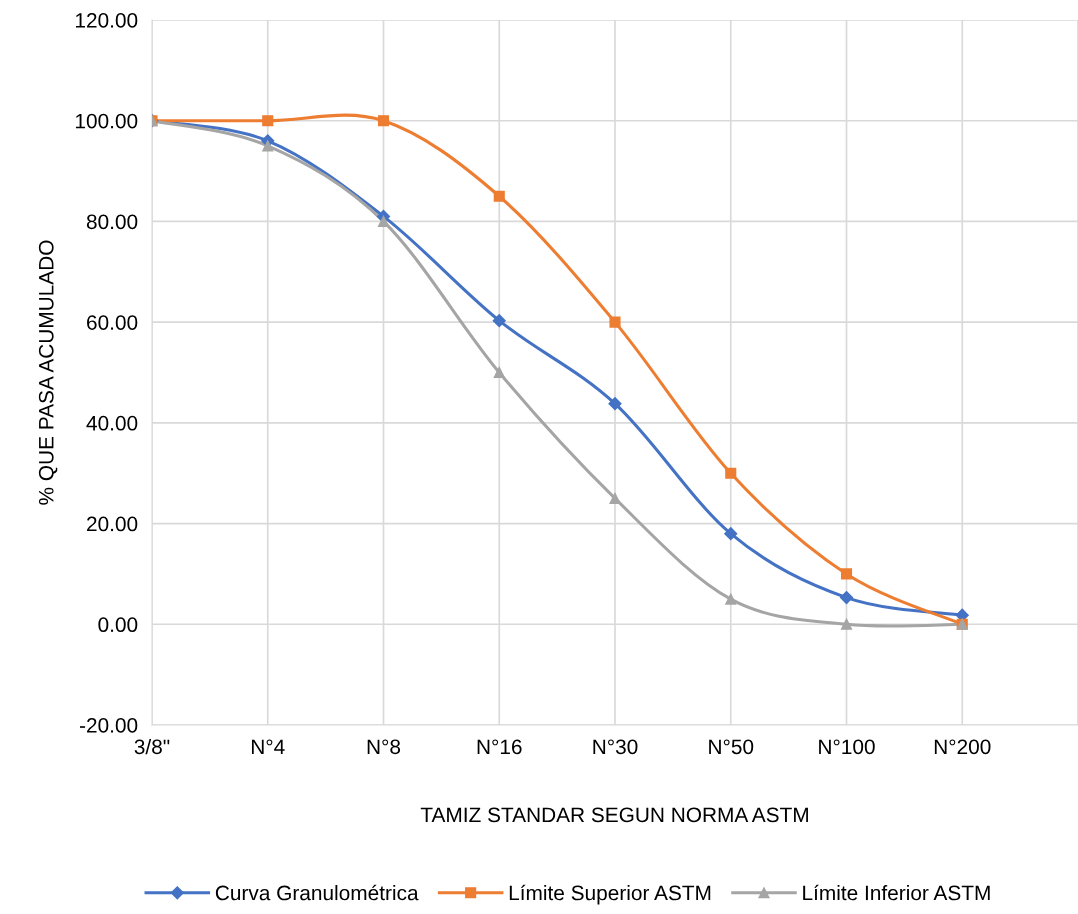  I want to click on y-tick-label: 120.00, so click(106, 20).